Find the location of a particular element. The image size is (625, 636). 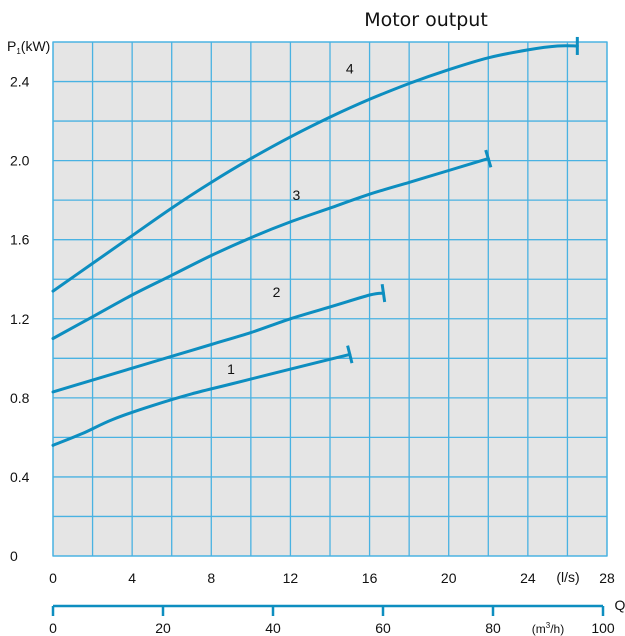

x-tick-label-m3h: 20 is located at coordinates (163, 628).